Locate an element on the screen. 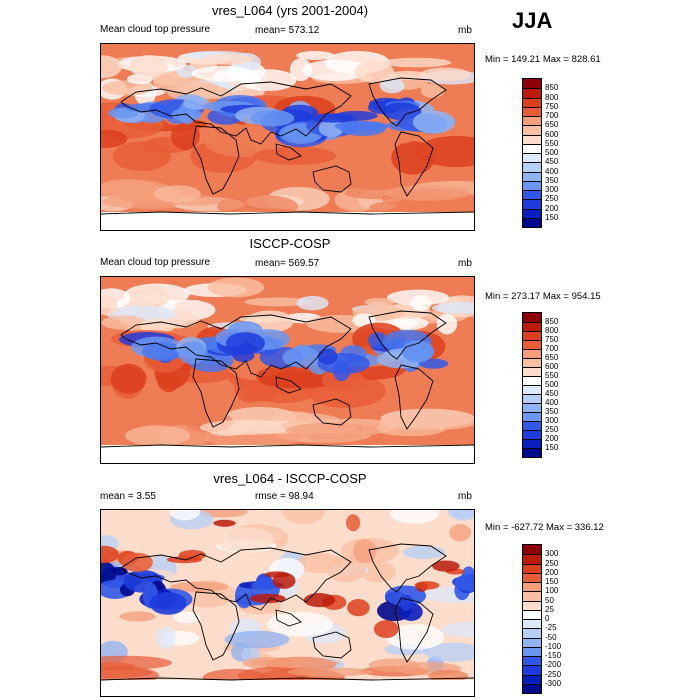 This screenshot has width=700, height=700. panel-3-title: vres_L064 - ISCCP-COSP is located at coordinates (290, 478).